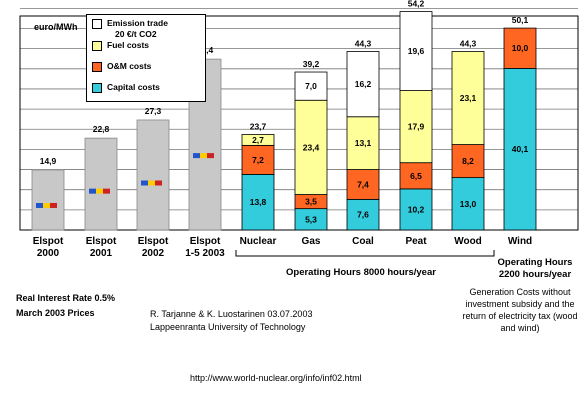  I want to click on segment-value-label: 13,8, so click(258, 202).